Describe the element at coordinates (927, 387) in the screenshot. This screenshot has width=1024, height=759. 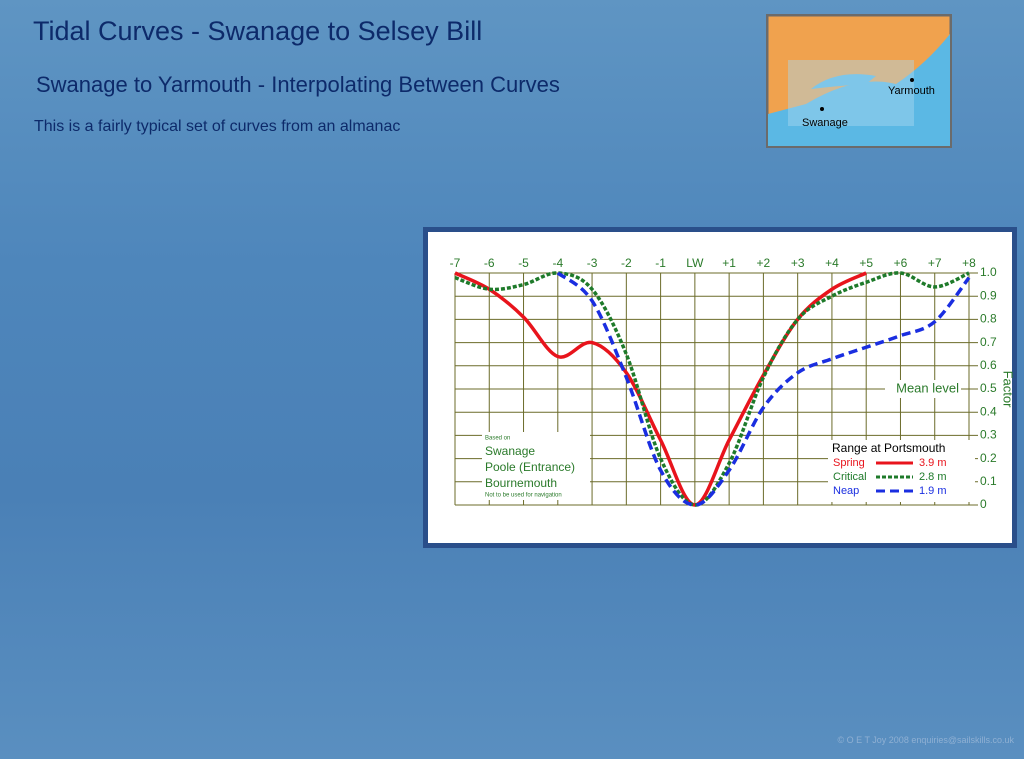
I see `annotation: Mean level` at that location.